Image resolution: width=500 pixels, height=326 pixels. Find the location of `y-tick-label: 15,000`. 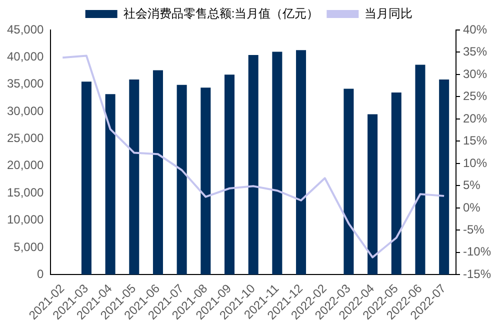

y-tick-label: 15,000 is located at coordinates (25, 192).